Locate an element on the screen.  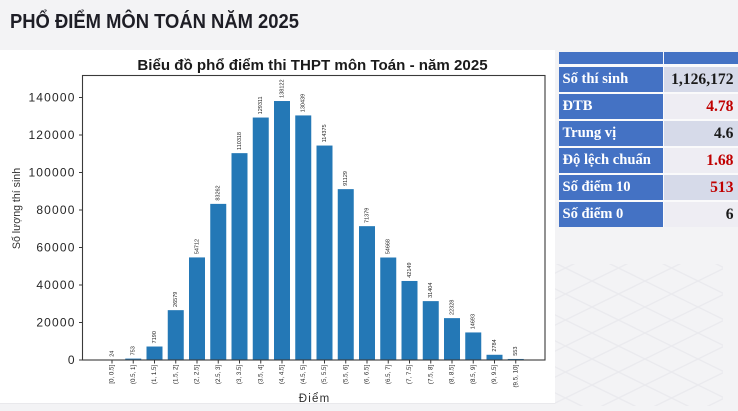
svg-text: 100000 is located at coordinates (51, 173).